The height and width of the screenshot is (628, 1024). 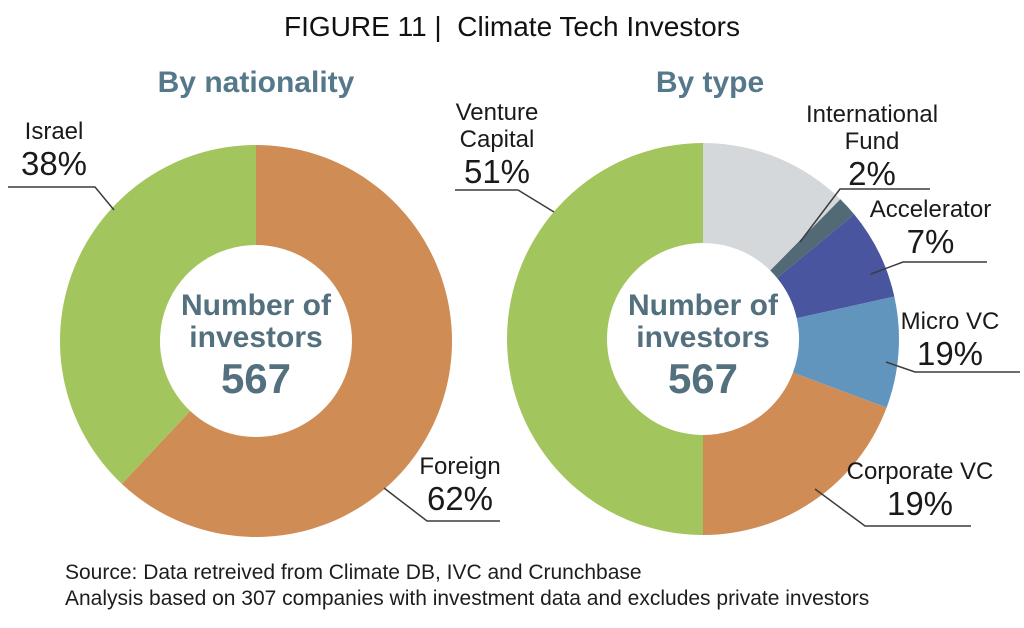 I want to click on callout-foreign: Foreign 62%, so click(x=460, y=485).